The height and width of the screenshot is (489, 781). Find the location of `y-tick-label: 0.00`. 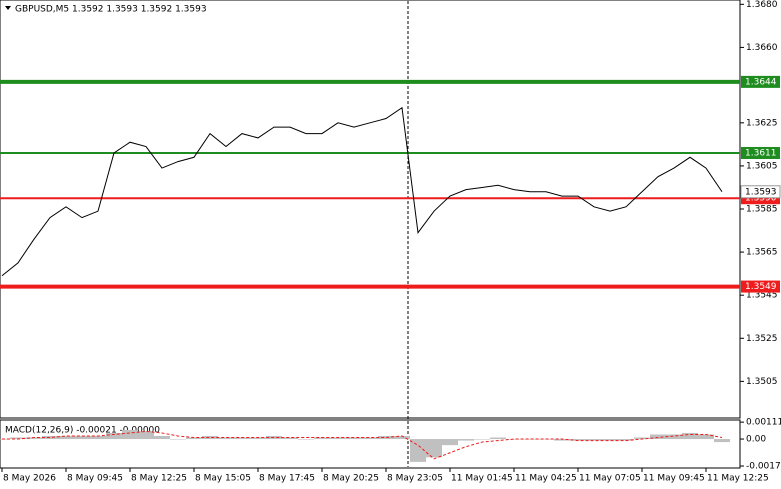

y-tick-label: 0.00 is located at coordinates (756, 440).